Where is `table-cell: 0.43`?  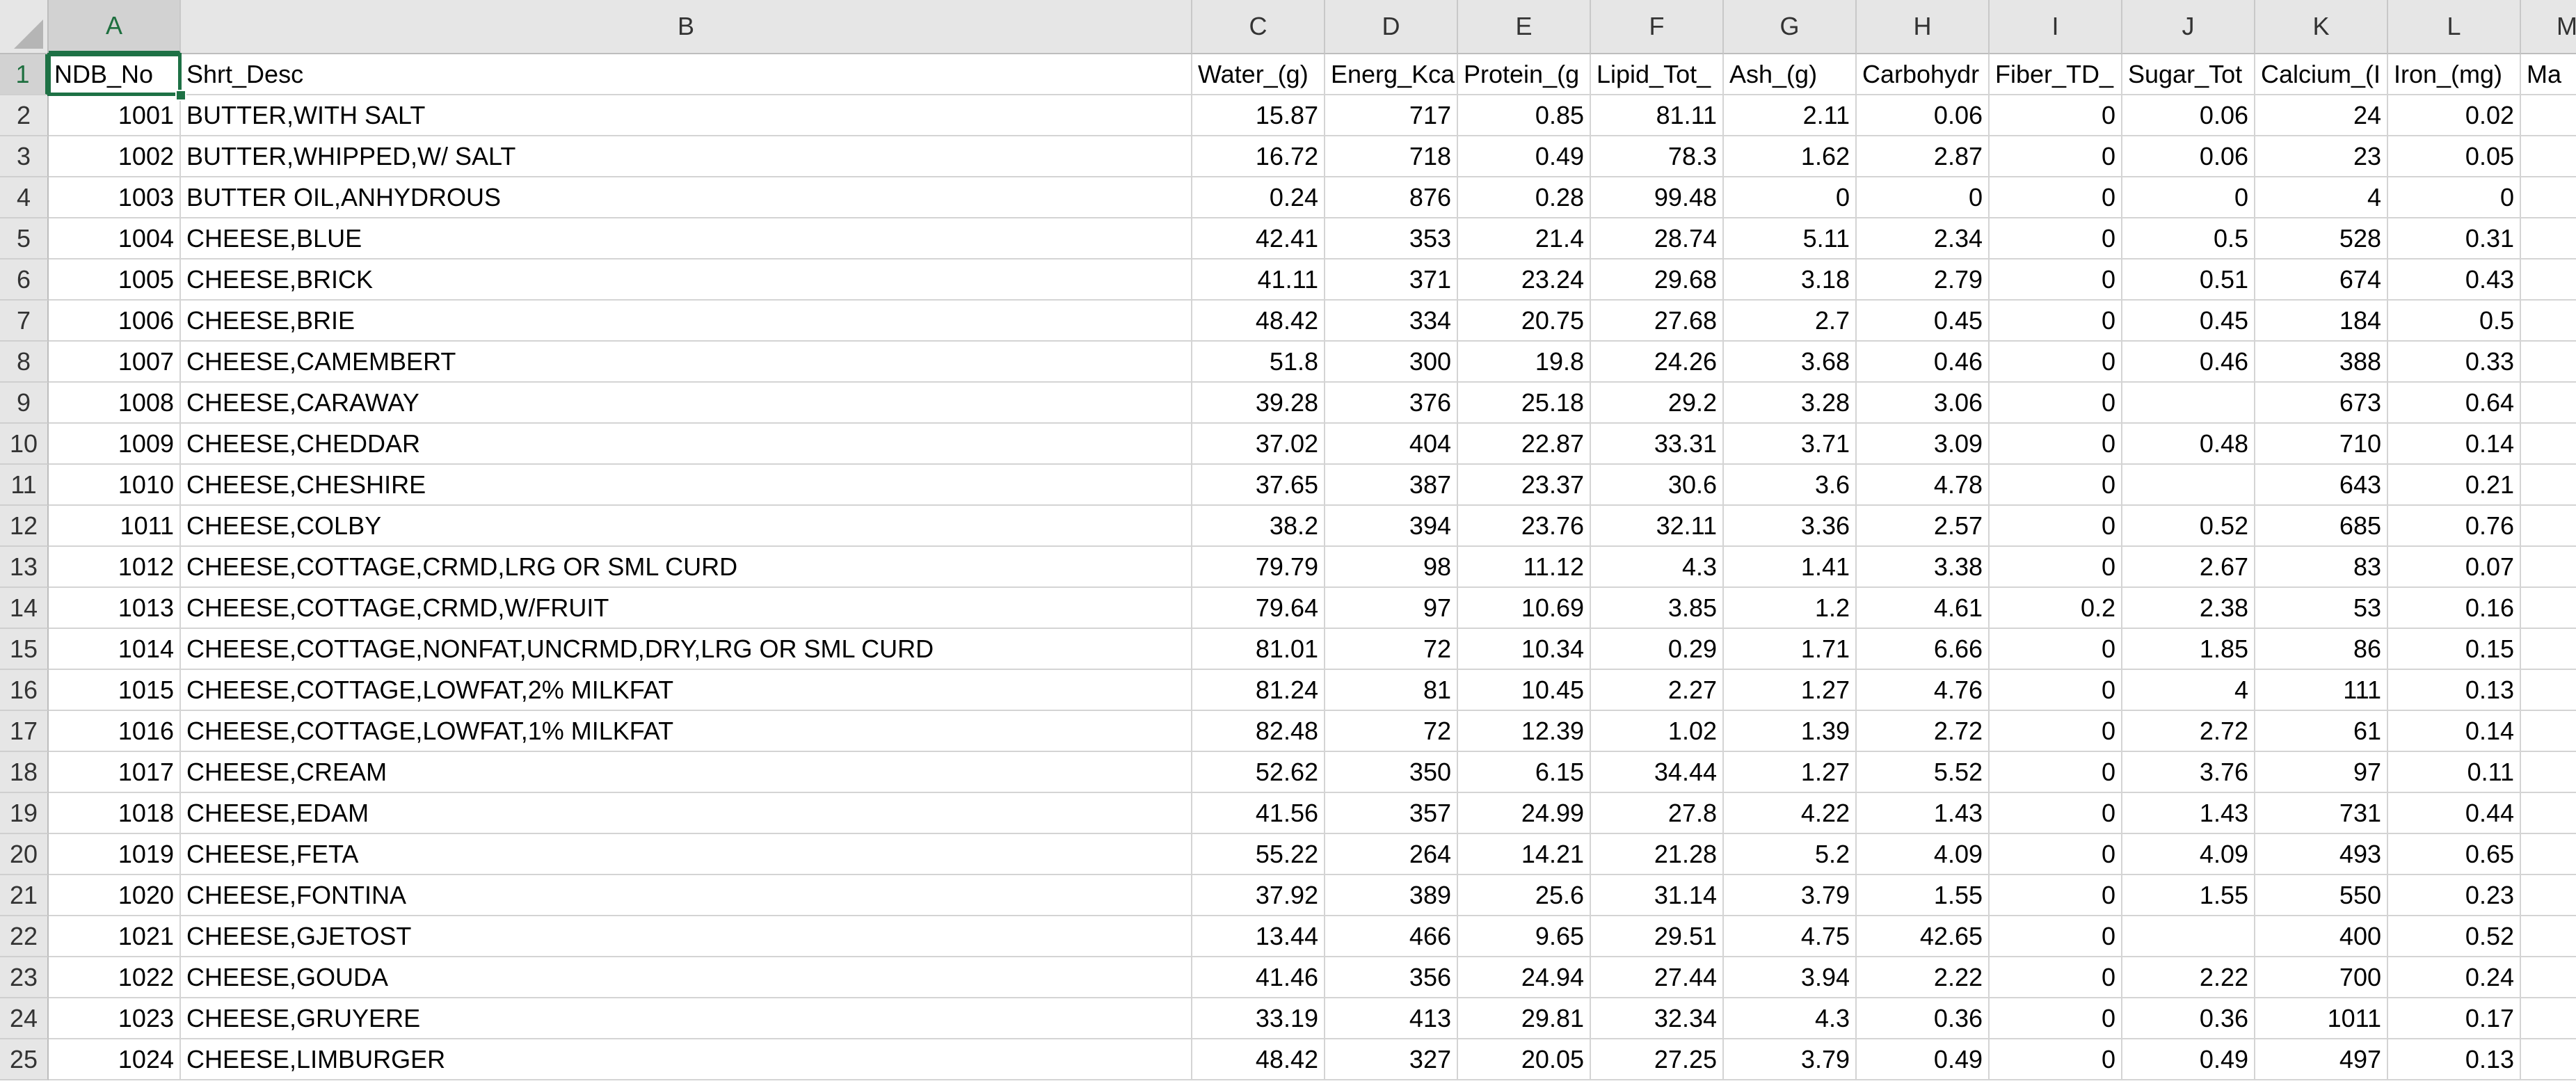
table-cell: 0.43 is located at coordinates (2454, 280).